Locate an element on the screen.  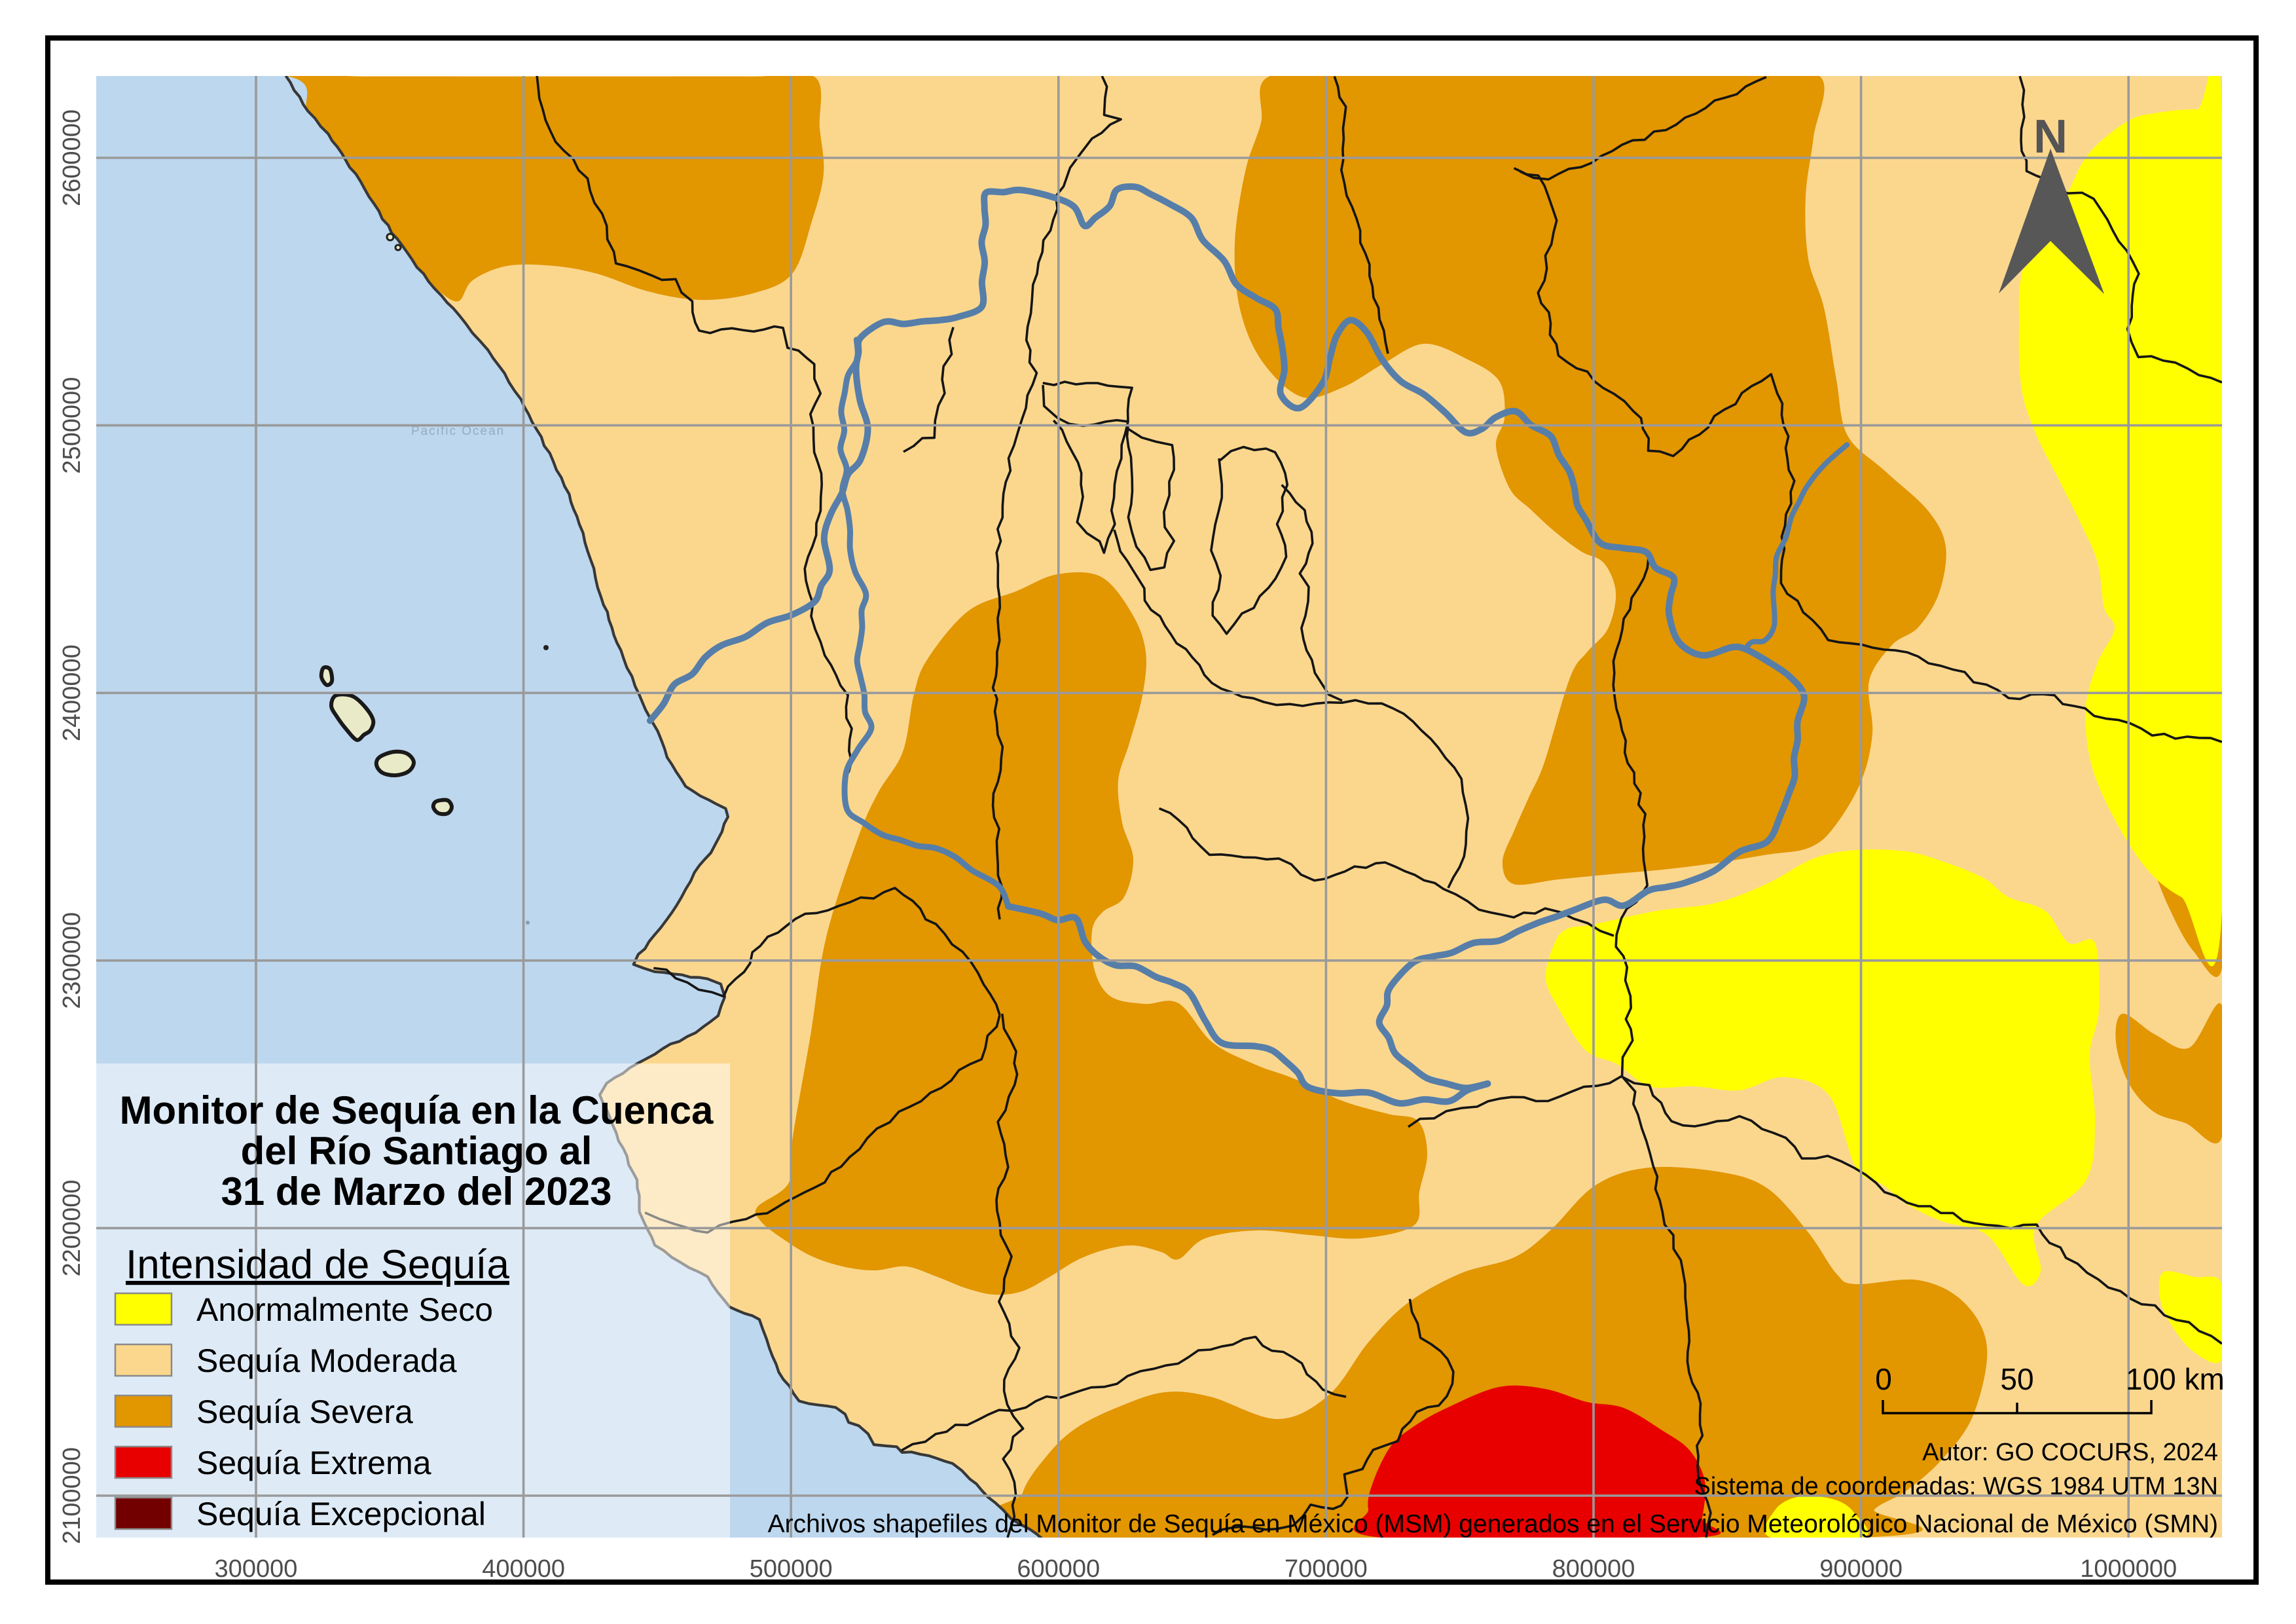
svg-text: 500000 is located at coordinates (791, 1569).